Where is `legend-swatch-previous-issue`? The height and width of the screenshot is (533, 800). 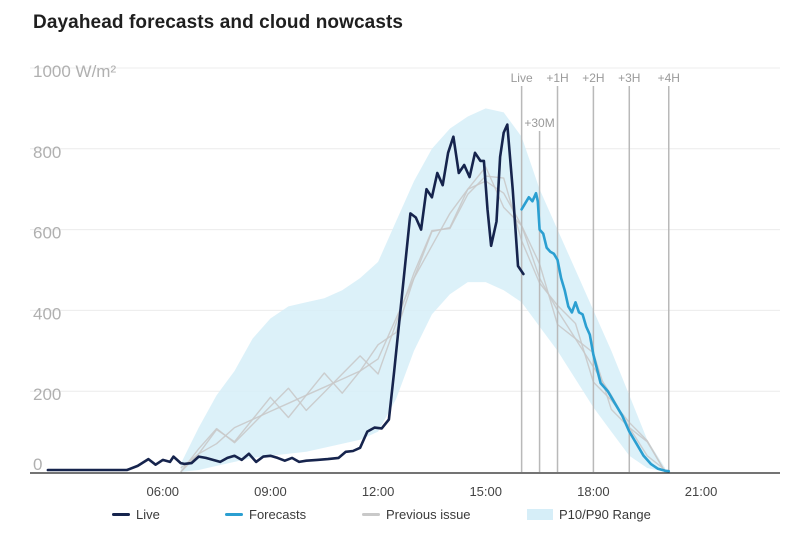
legend-swatch-previous-issue is located at coordinates (371, 514).